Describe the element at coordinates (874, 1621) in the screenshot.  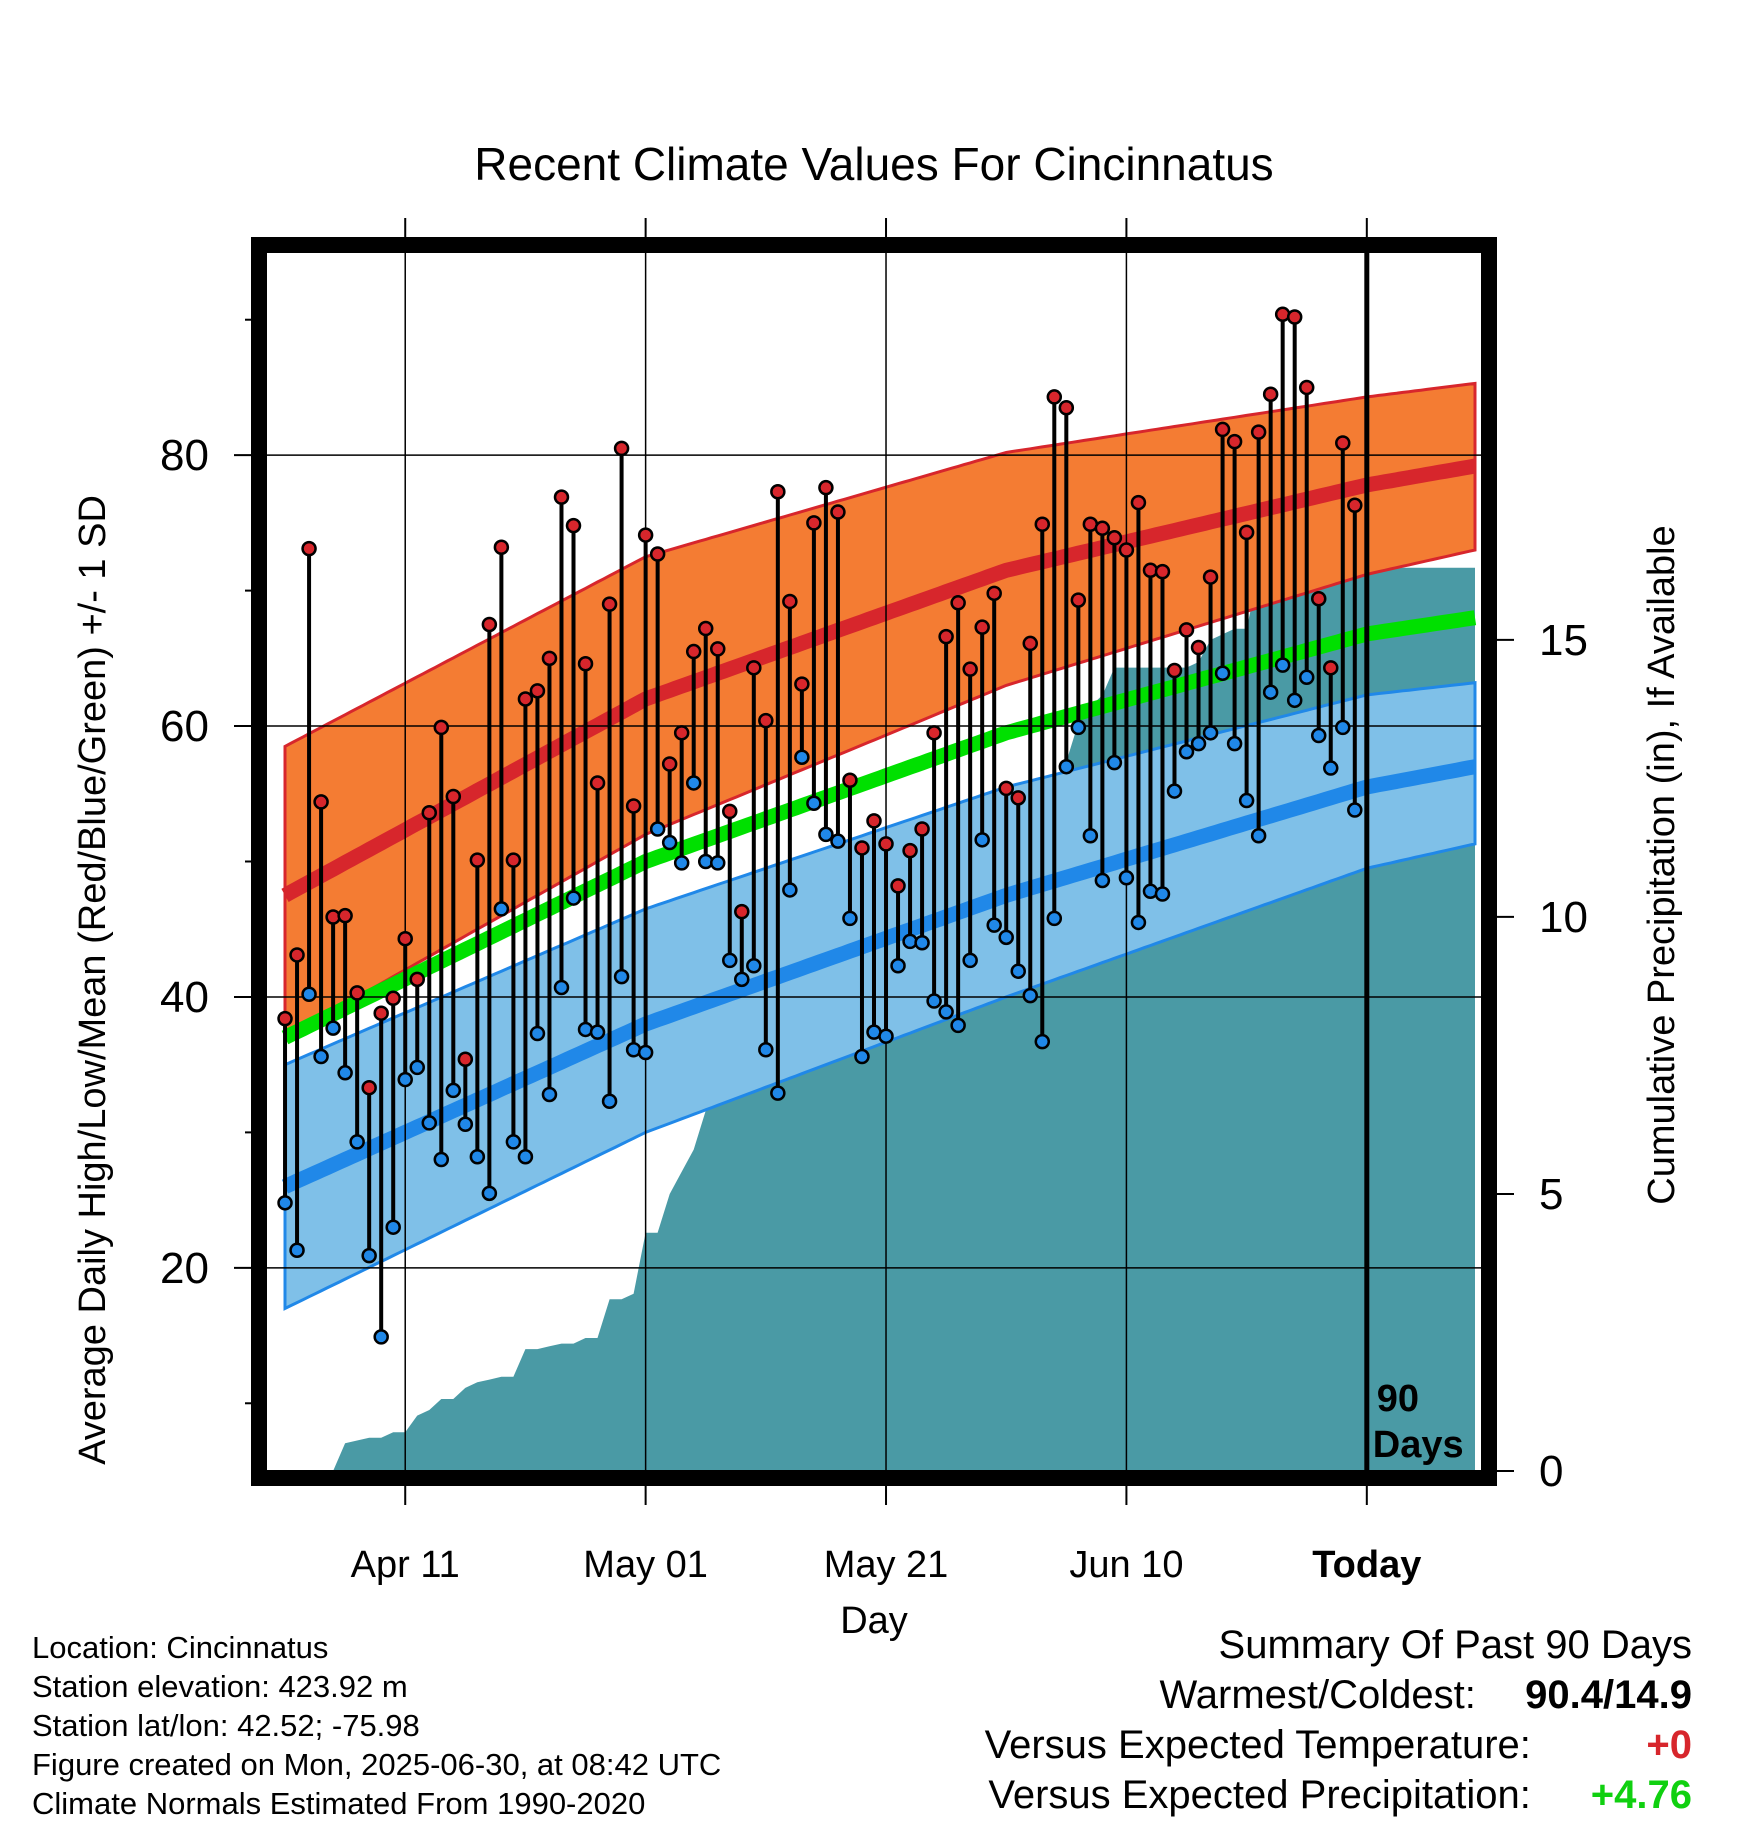
I see `x-axis-label: Day` at that location.